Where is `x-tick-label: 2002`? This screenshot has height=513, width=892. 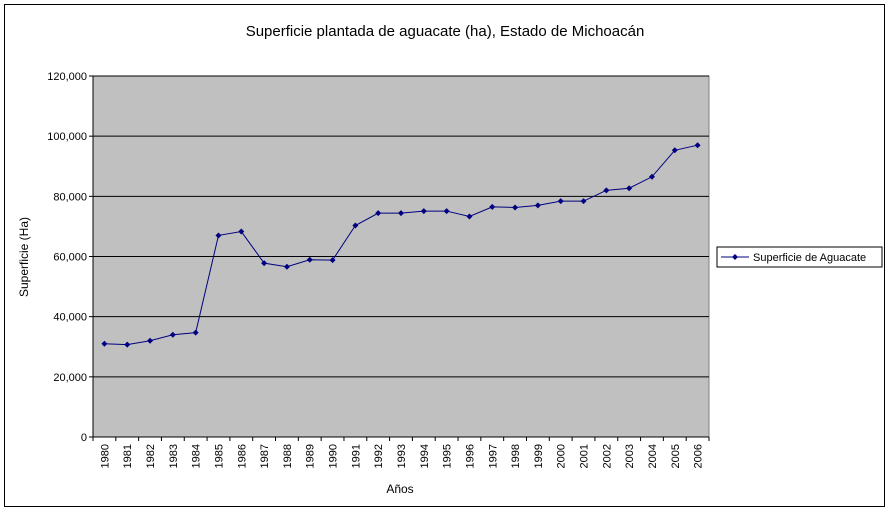
x-tick-label: 2002 is located at coordinates (607, 456).